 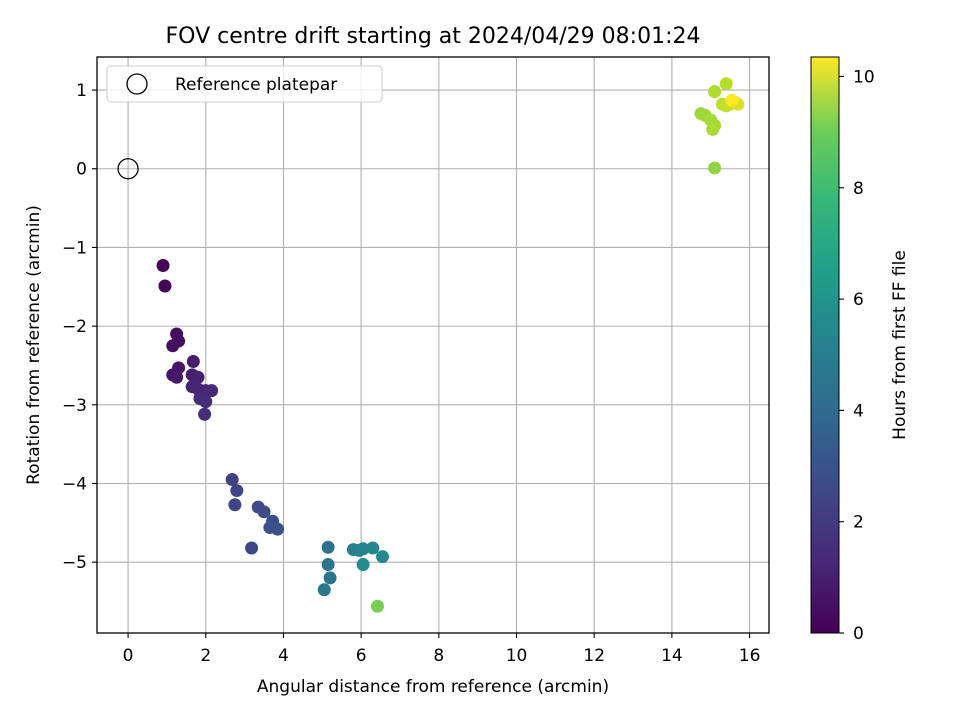 What do you see at coordinates (81, 91) in the screenshot?
I see `y-tick-label: 1` at bounding box center [81, 91].